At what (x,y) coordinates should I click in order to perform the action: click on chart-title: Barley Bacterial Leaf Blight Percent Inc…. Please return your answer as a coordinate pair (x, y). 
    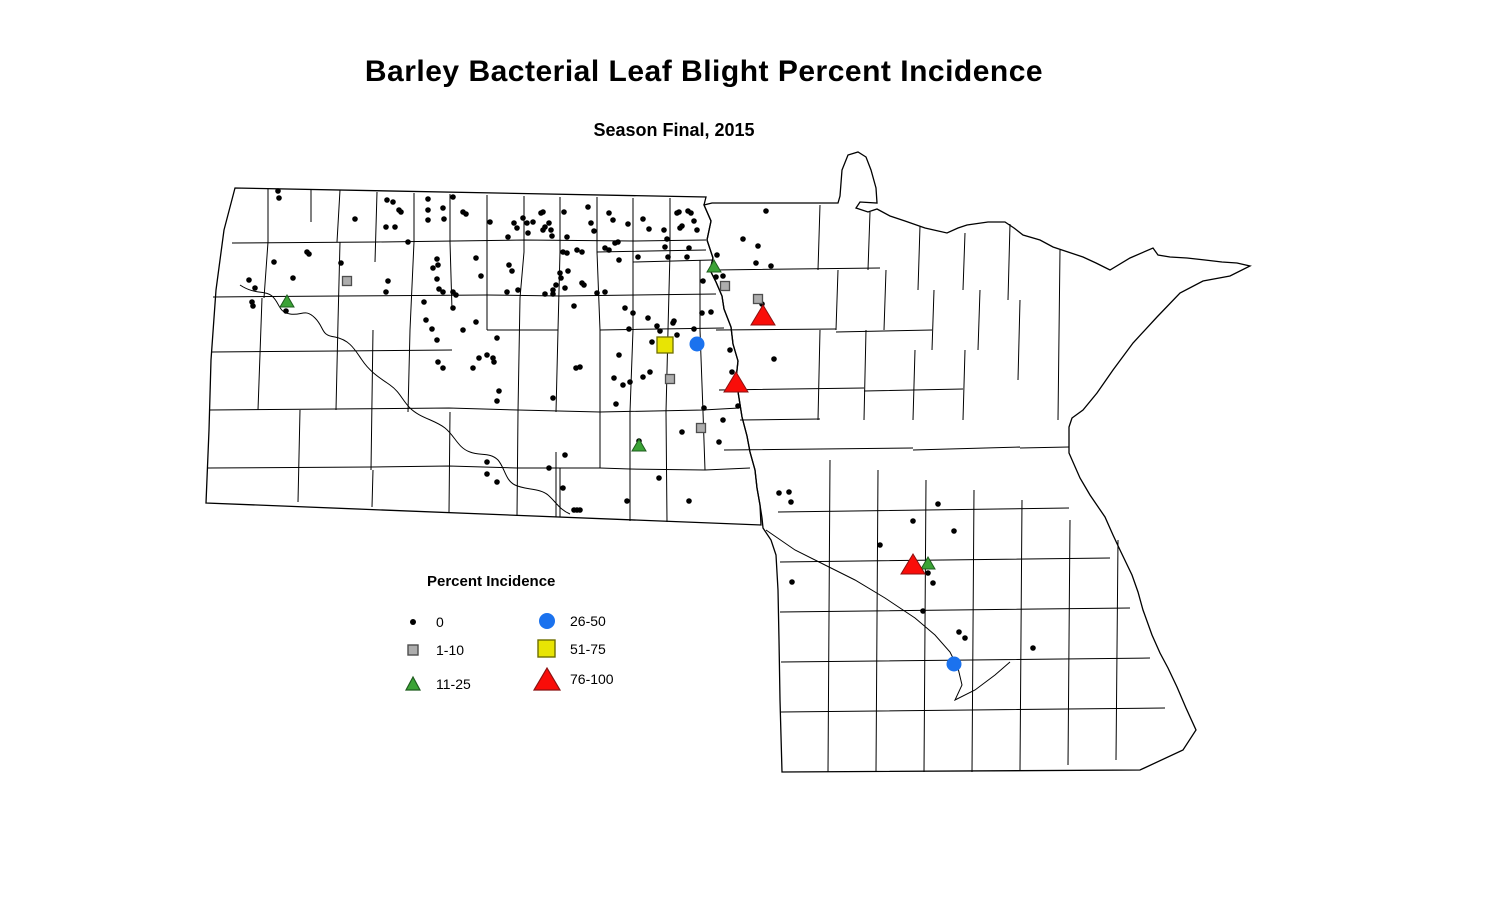
    Looking at the image, I should click on (704, 71).